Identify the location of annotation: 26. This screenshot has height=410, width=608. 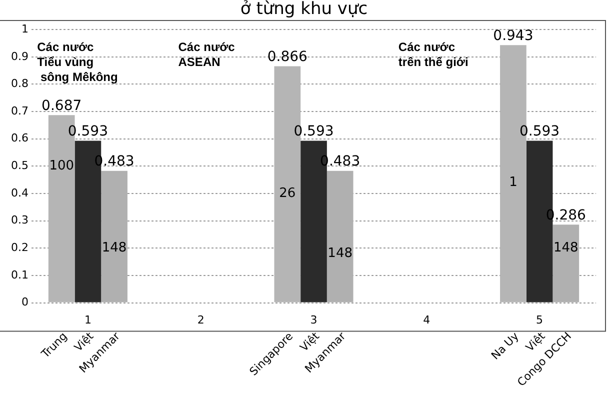
(287, 193).